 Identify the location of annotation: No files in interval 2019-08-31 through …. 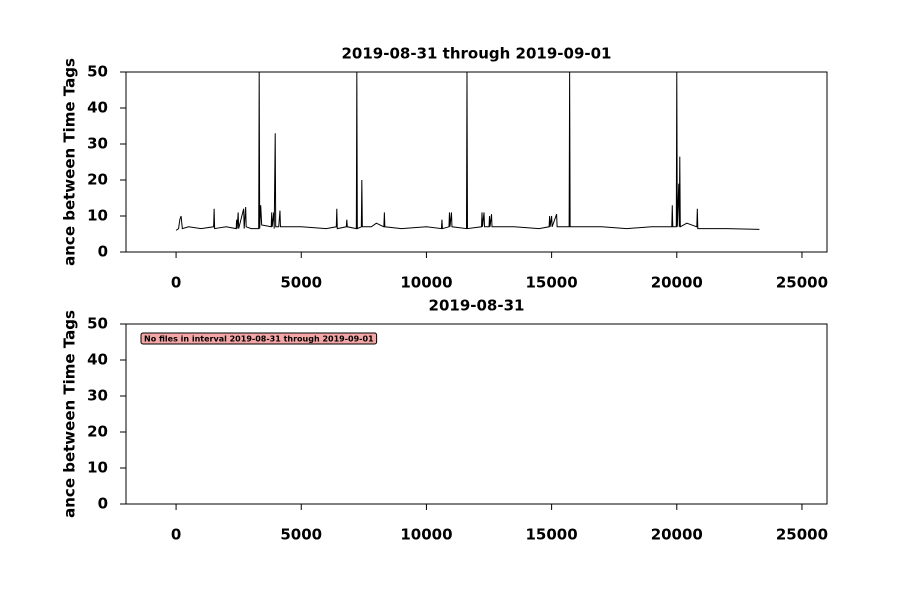
(259, 338).